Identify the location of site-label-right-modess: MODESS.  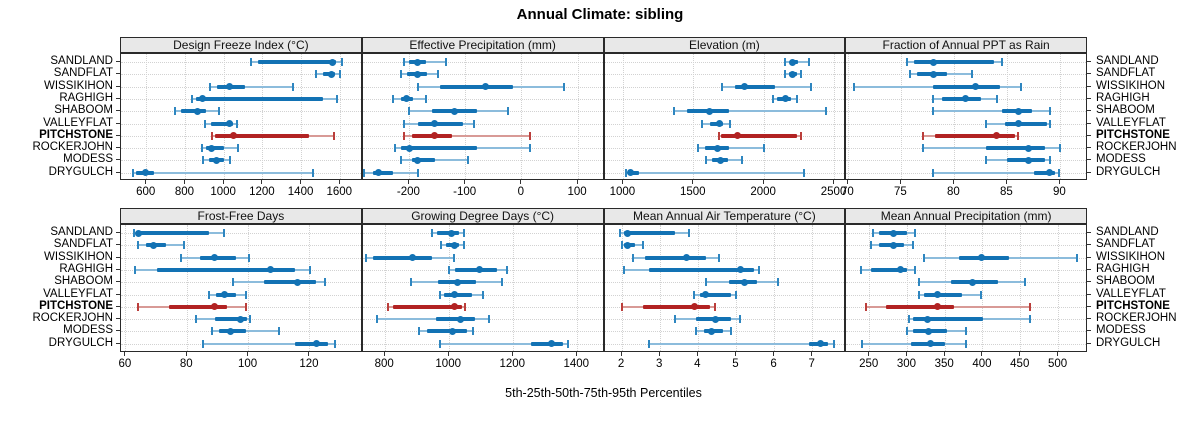
(1121, 159).